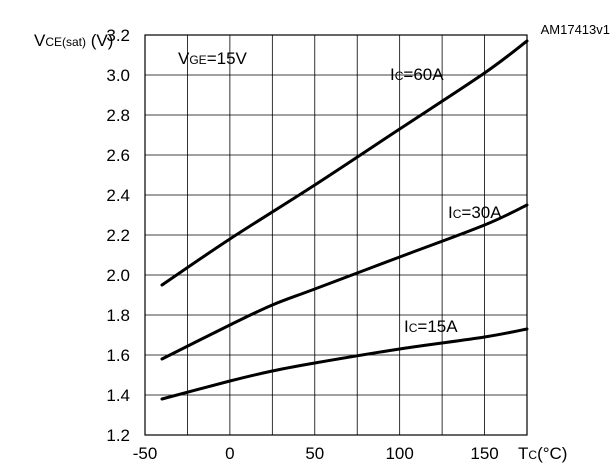  What do you see at coordinates (118, 315) in the screenshot?
I see `y-tick-label: 1.8` at bounding box center [118, 315].